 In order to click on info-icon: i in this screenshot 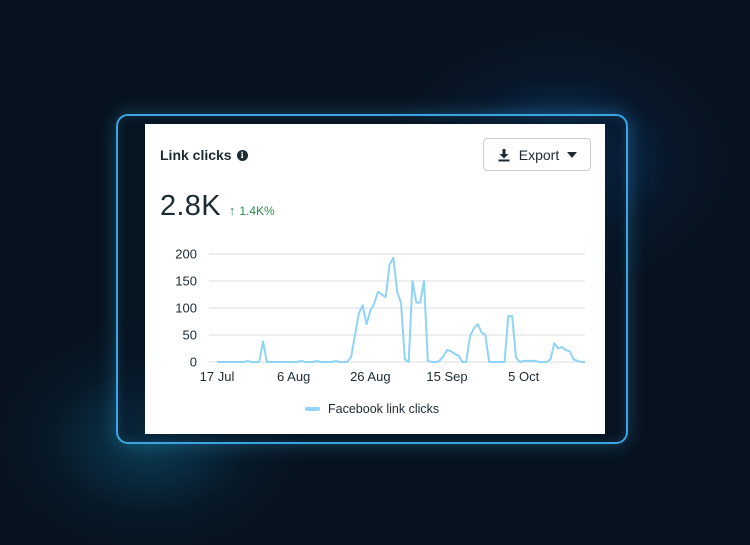, I will do `click(242, 155)`.